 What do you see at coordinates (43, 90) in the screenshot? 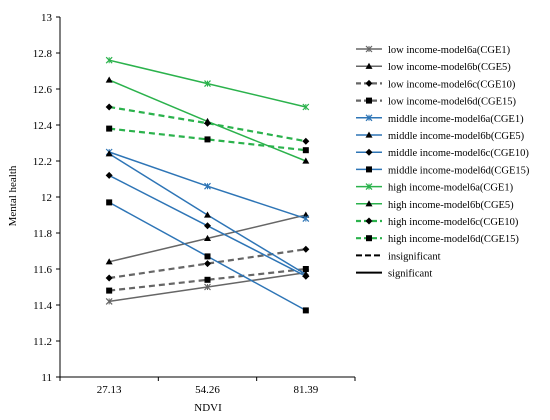
I see `y-tick-label: 12.6` at bounding box center [43, 90].